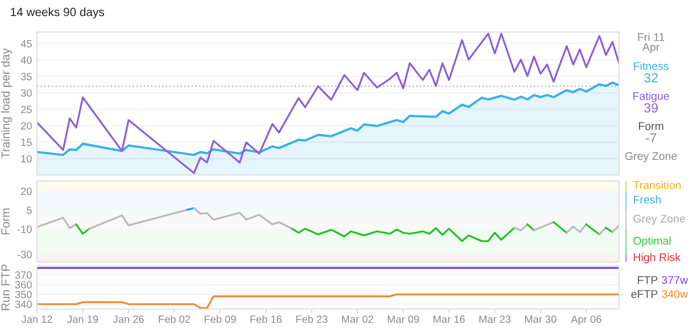  Describe the element at coordinates (25, 254) in the screenshot. I see `y-tick-label: -30` at that location.